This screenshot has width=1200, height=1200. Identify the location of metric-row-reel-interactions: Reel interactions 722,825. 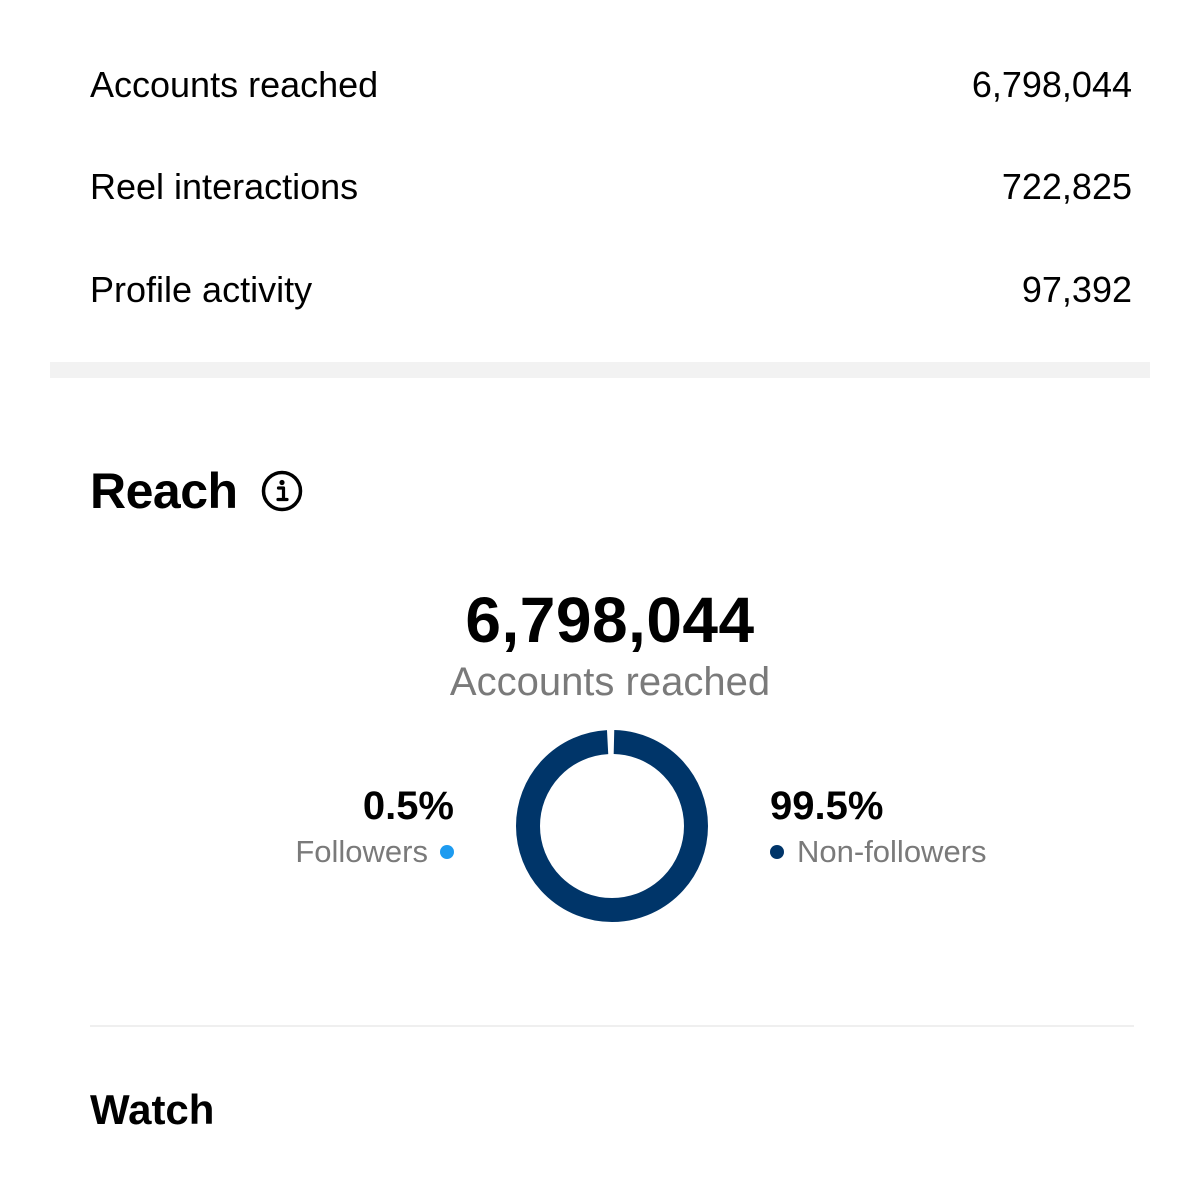
(611, 187).